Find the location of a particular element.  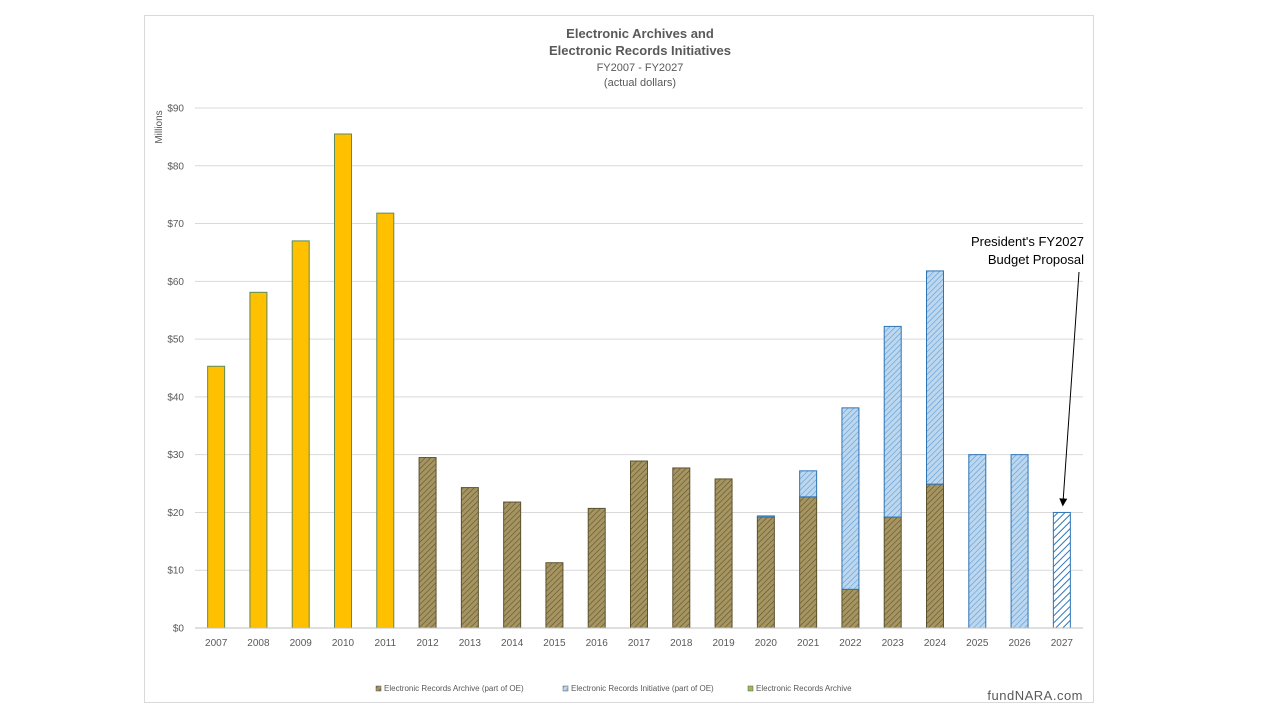

x-tick-label: 2017 is located at coordinates (639, 643).